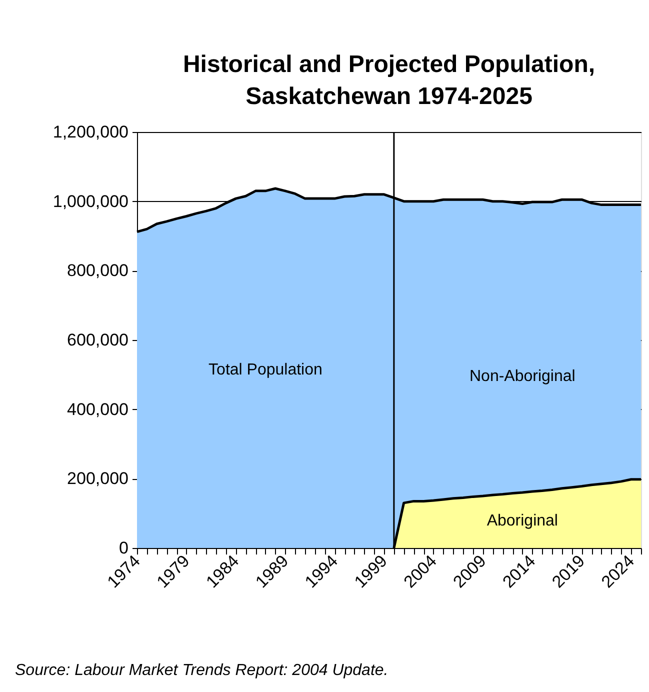 The width and height of the screenshot is (649, 692). I want to click on y-tick-label: 800,000, so click(97, 270).